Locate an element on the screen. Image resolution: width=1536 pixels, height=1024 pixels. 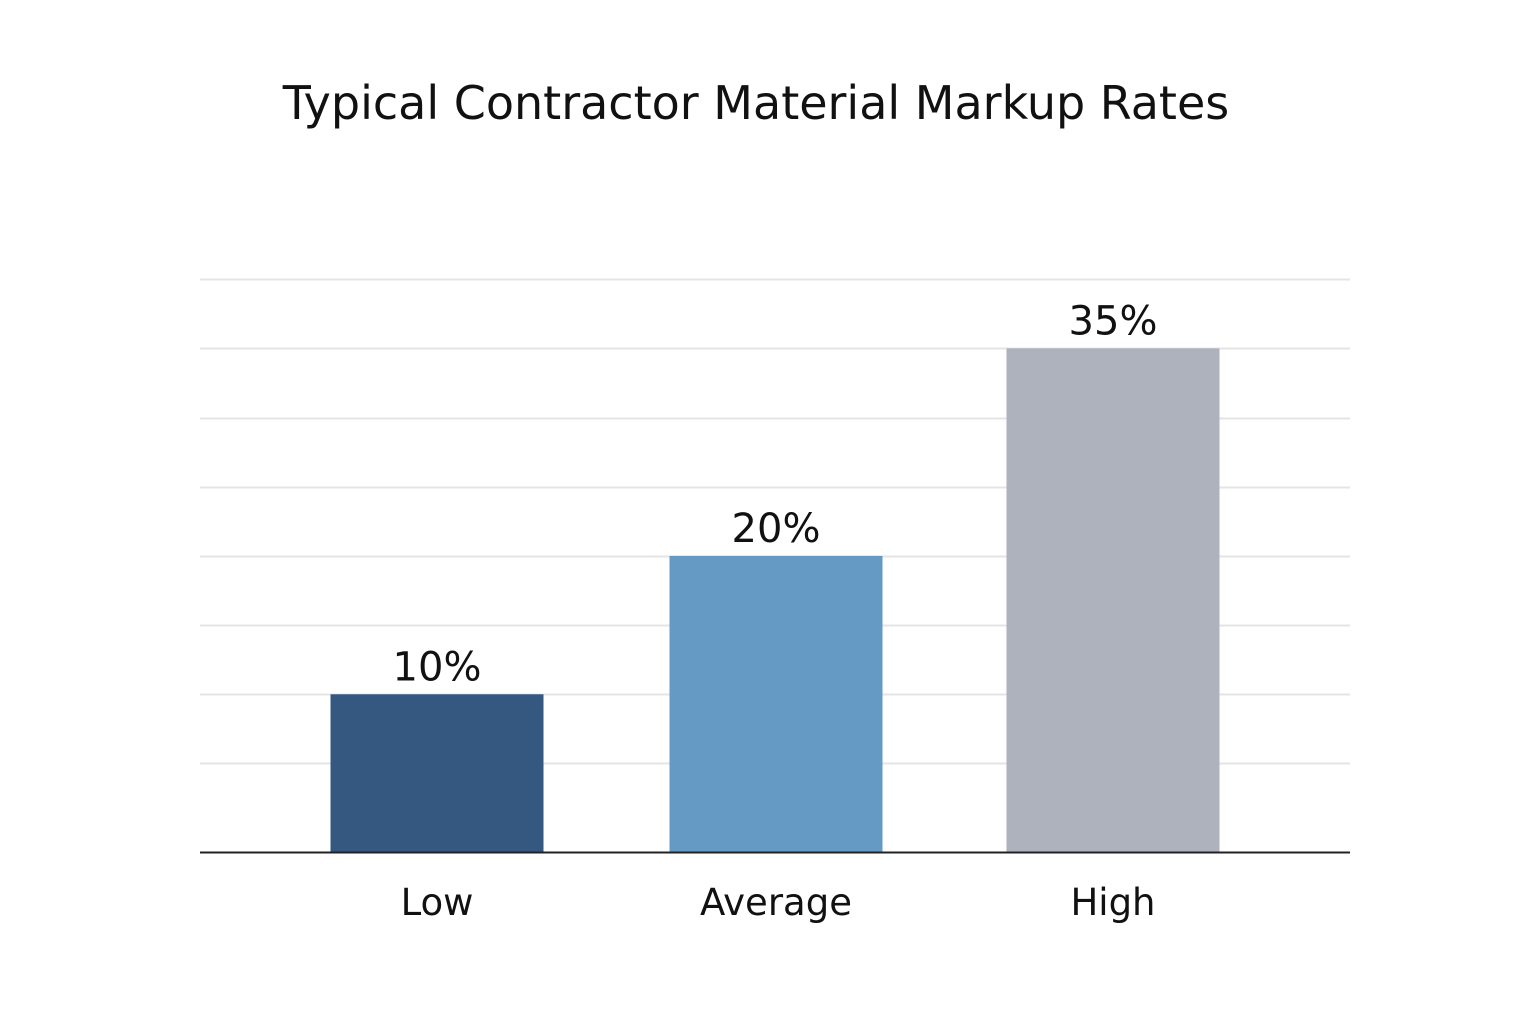
value-label-average: 20% is located at coordinates (776, 529).